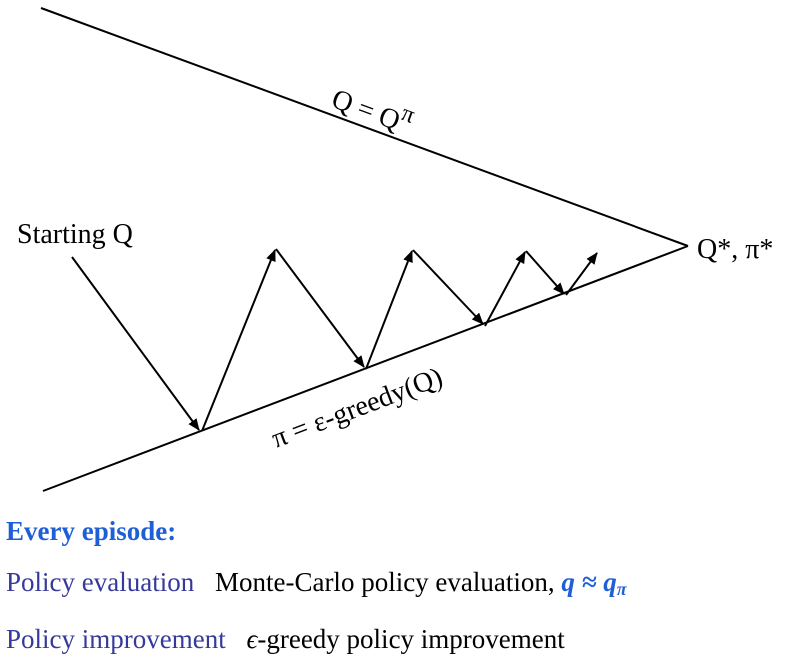 The width and height of the screenshot is (806, 672). I want to click on end-label: Q*, π*, so click(735, 249).